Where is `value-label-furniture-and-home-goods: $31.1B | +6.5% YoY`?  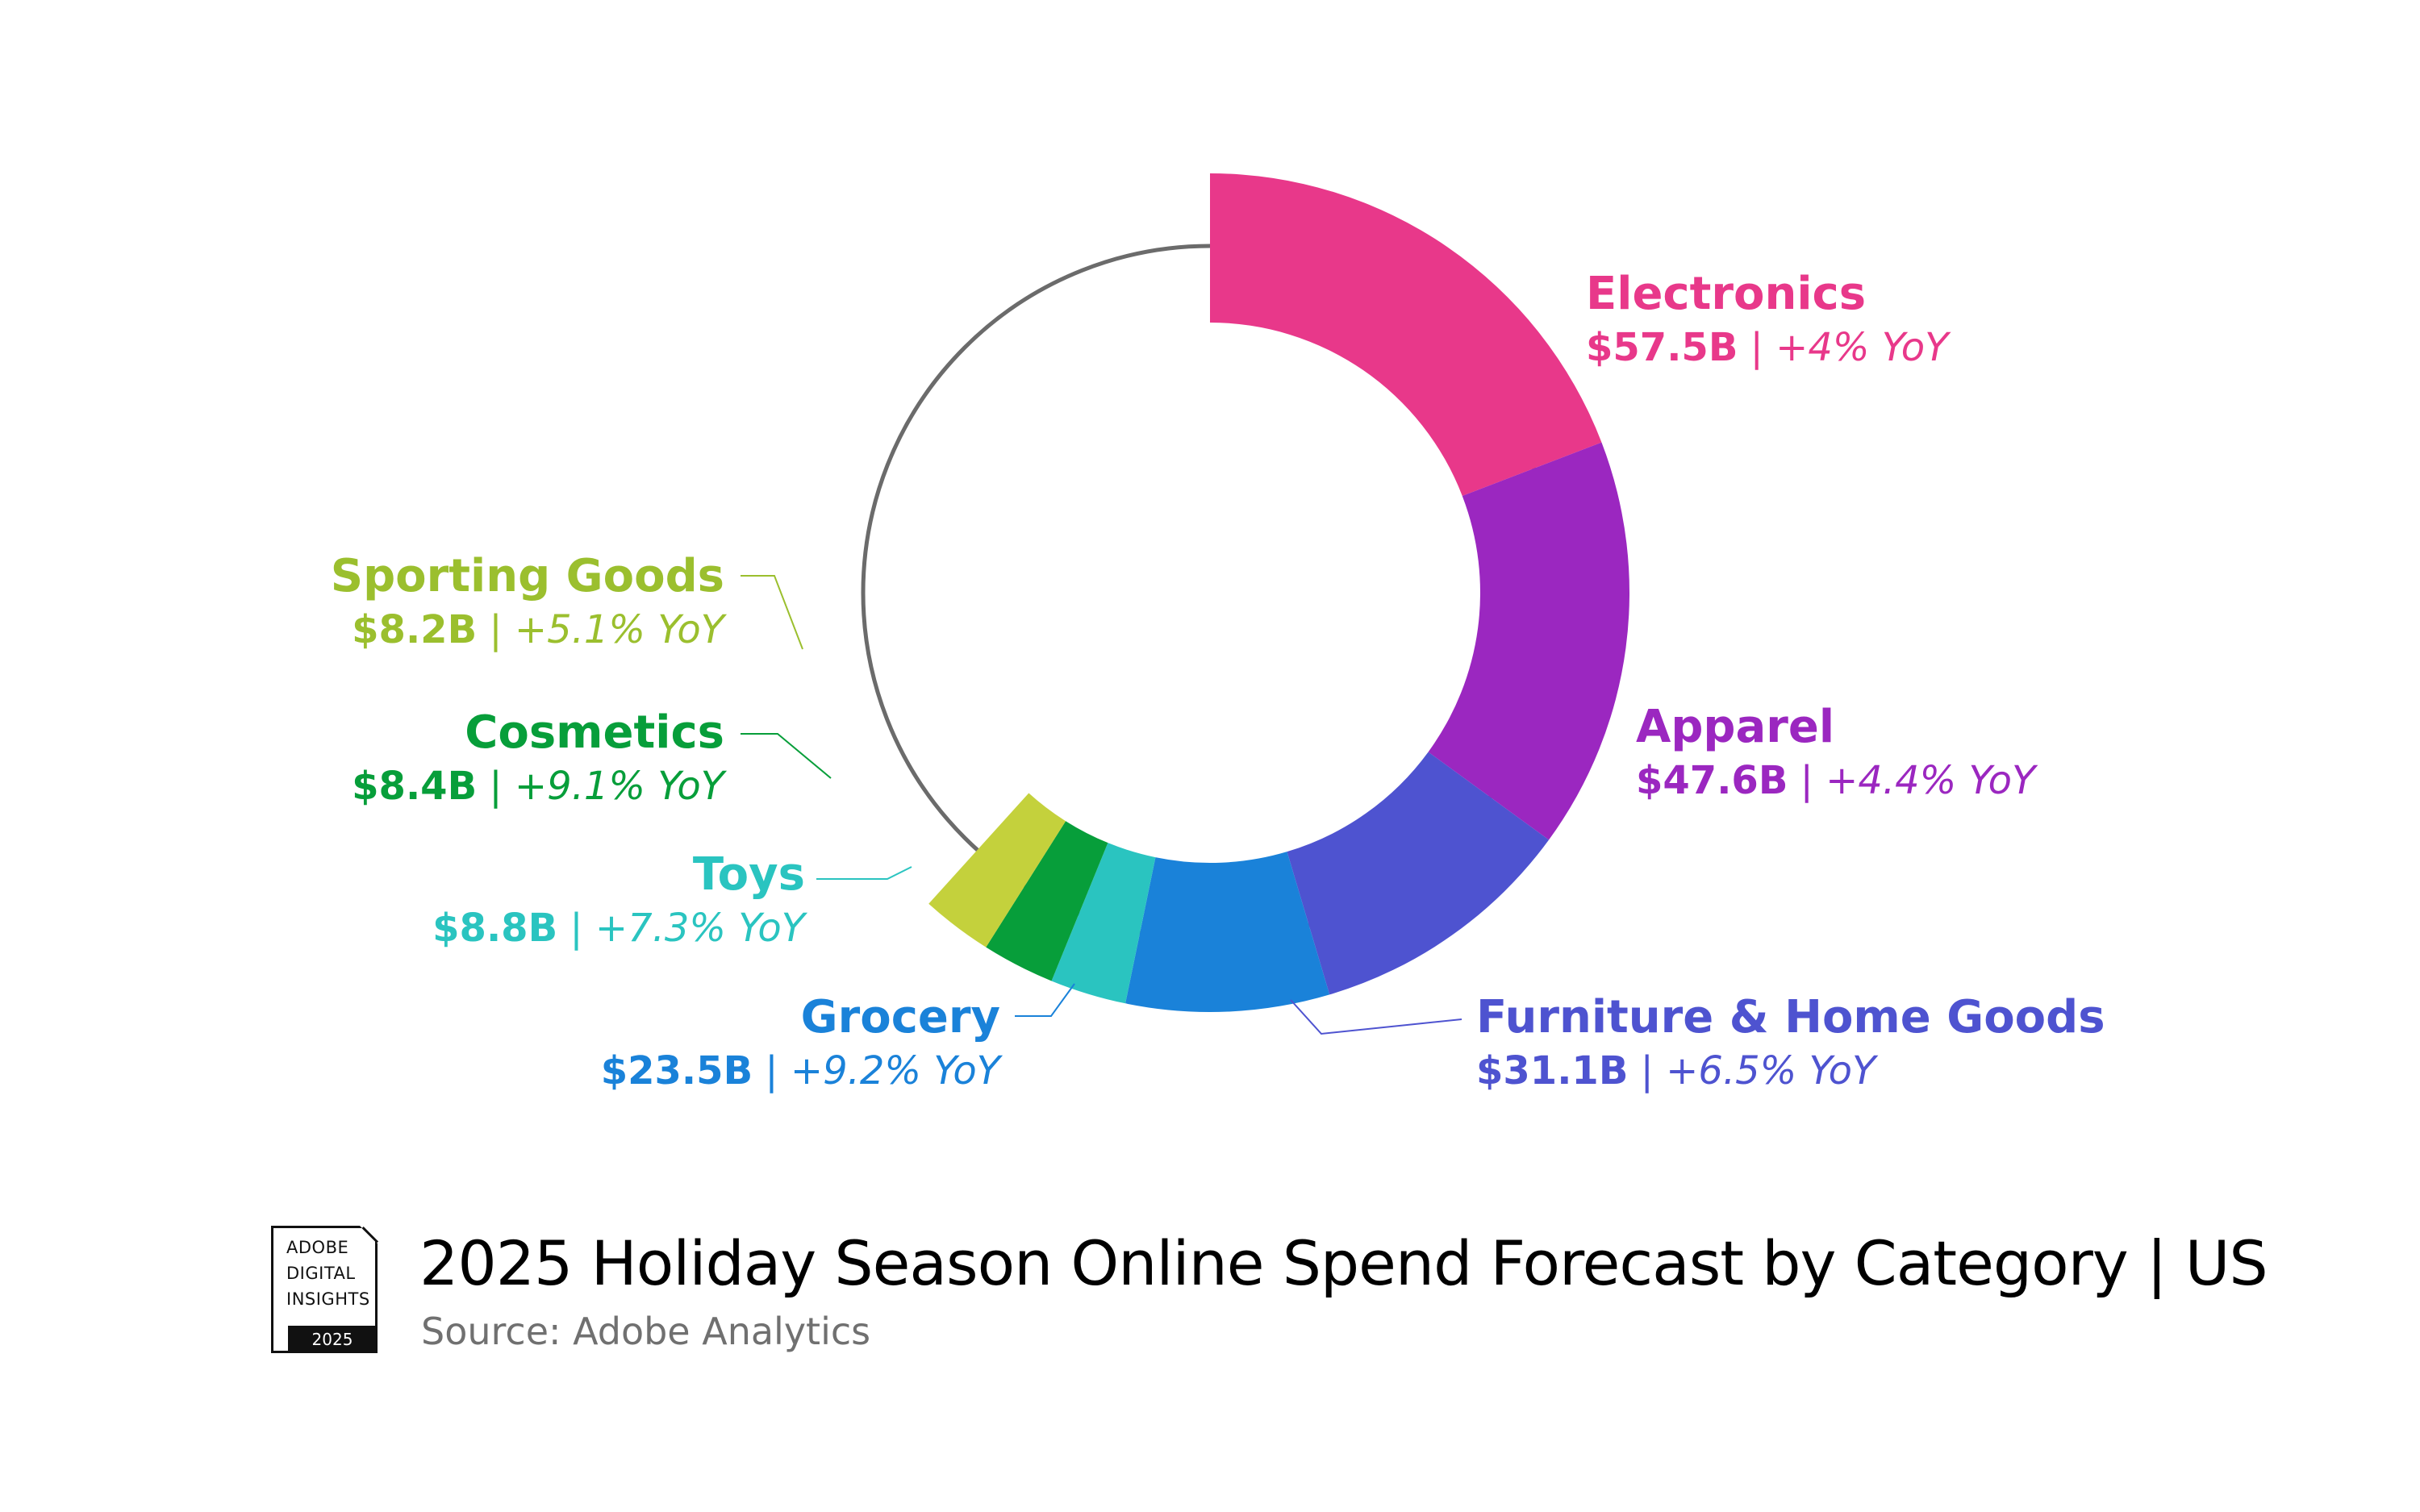 value-label-furniture-and-home-goods: $31.1B | +6.5% YoY is located at coordinates (1677, 1070).